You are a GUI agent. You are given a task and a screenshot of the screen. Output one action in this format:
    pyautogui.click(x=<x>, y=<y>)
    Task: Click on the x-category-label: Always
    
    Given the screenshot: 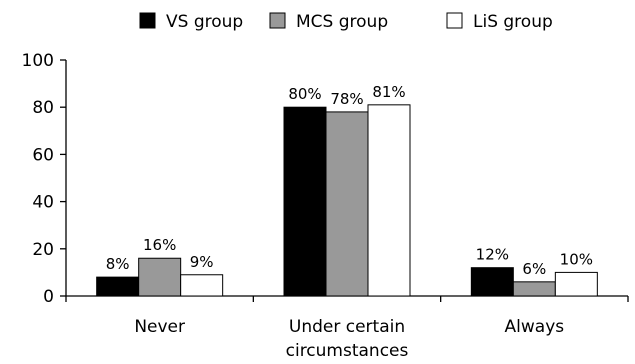 What is the action you would take?
    pyautogui.click(x=535, y=327)
    